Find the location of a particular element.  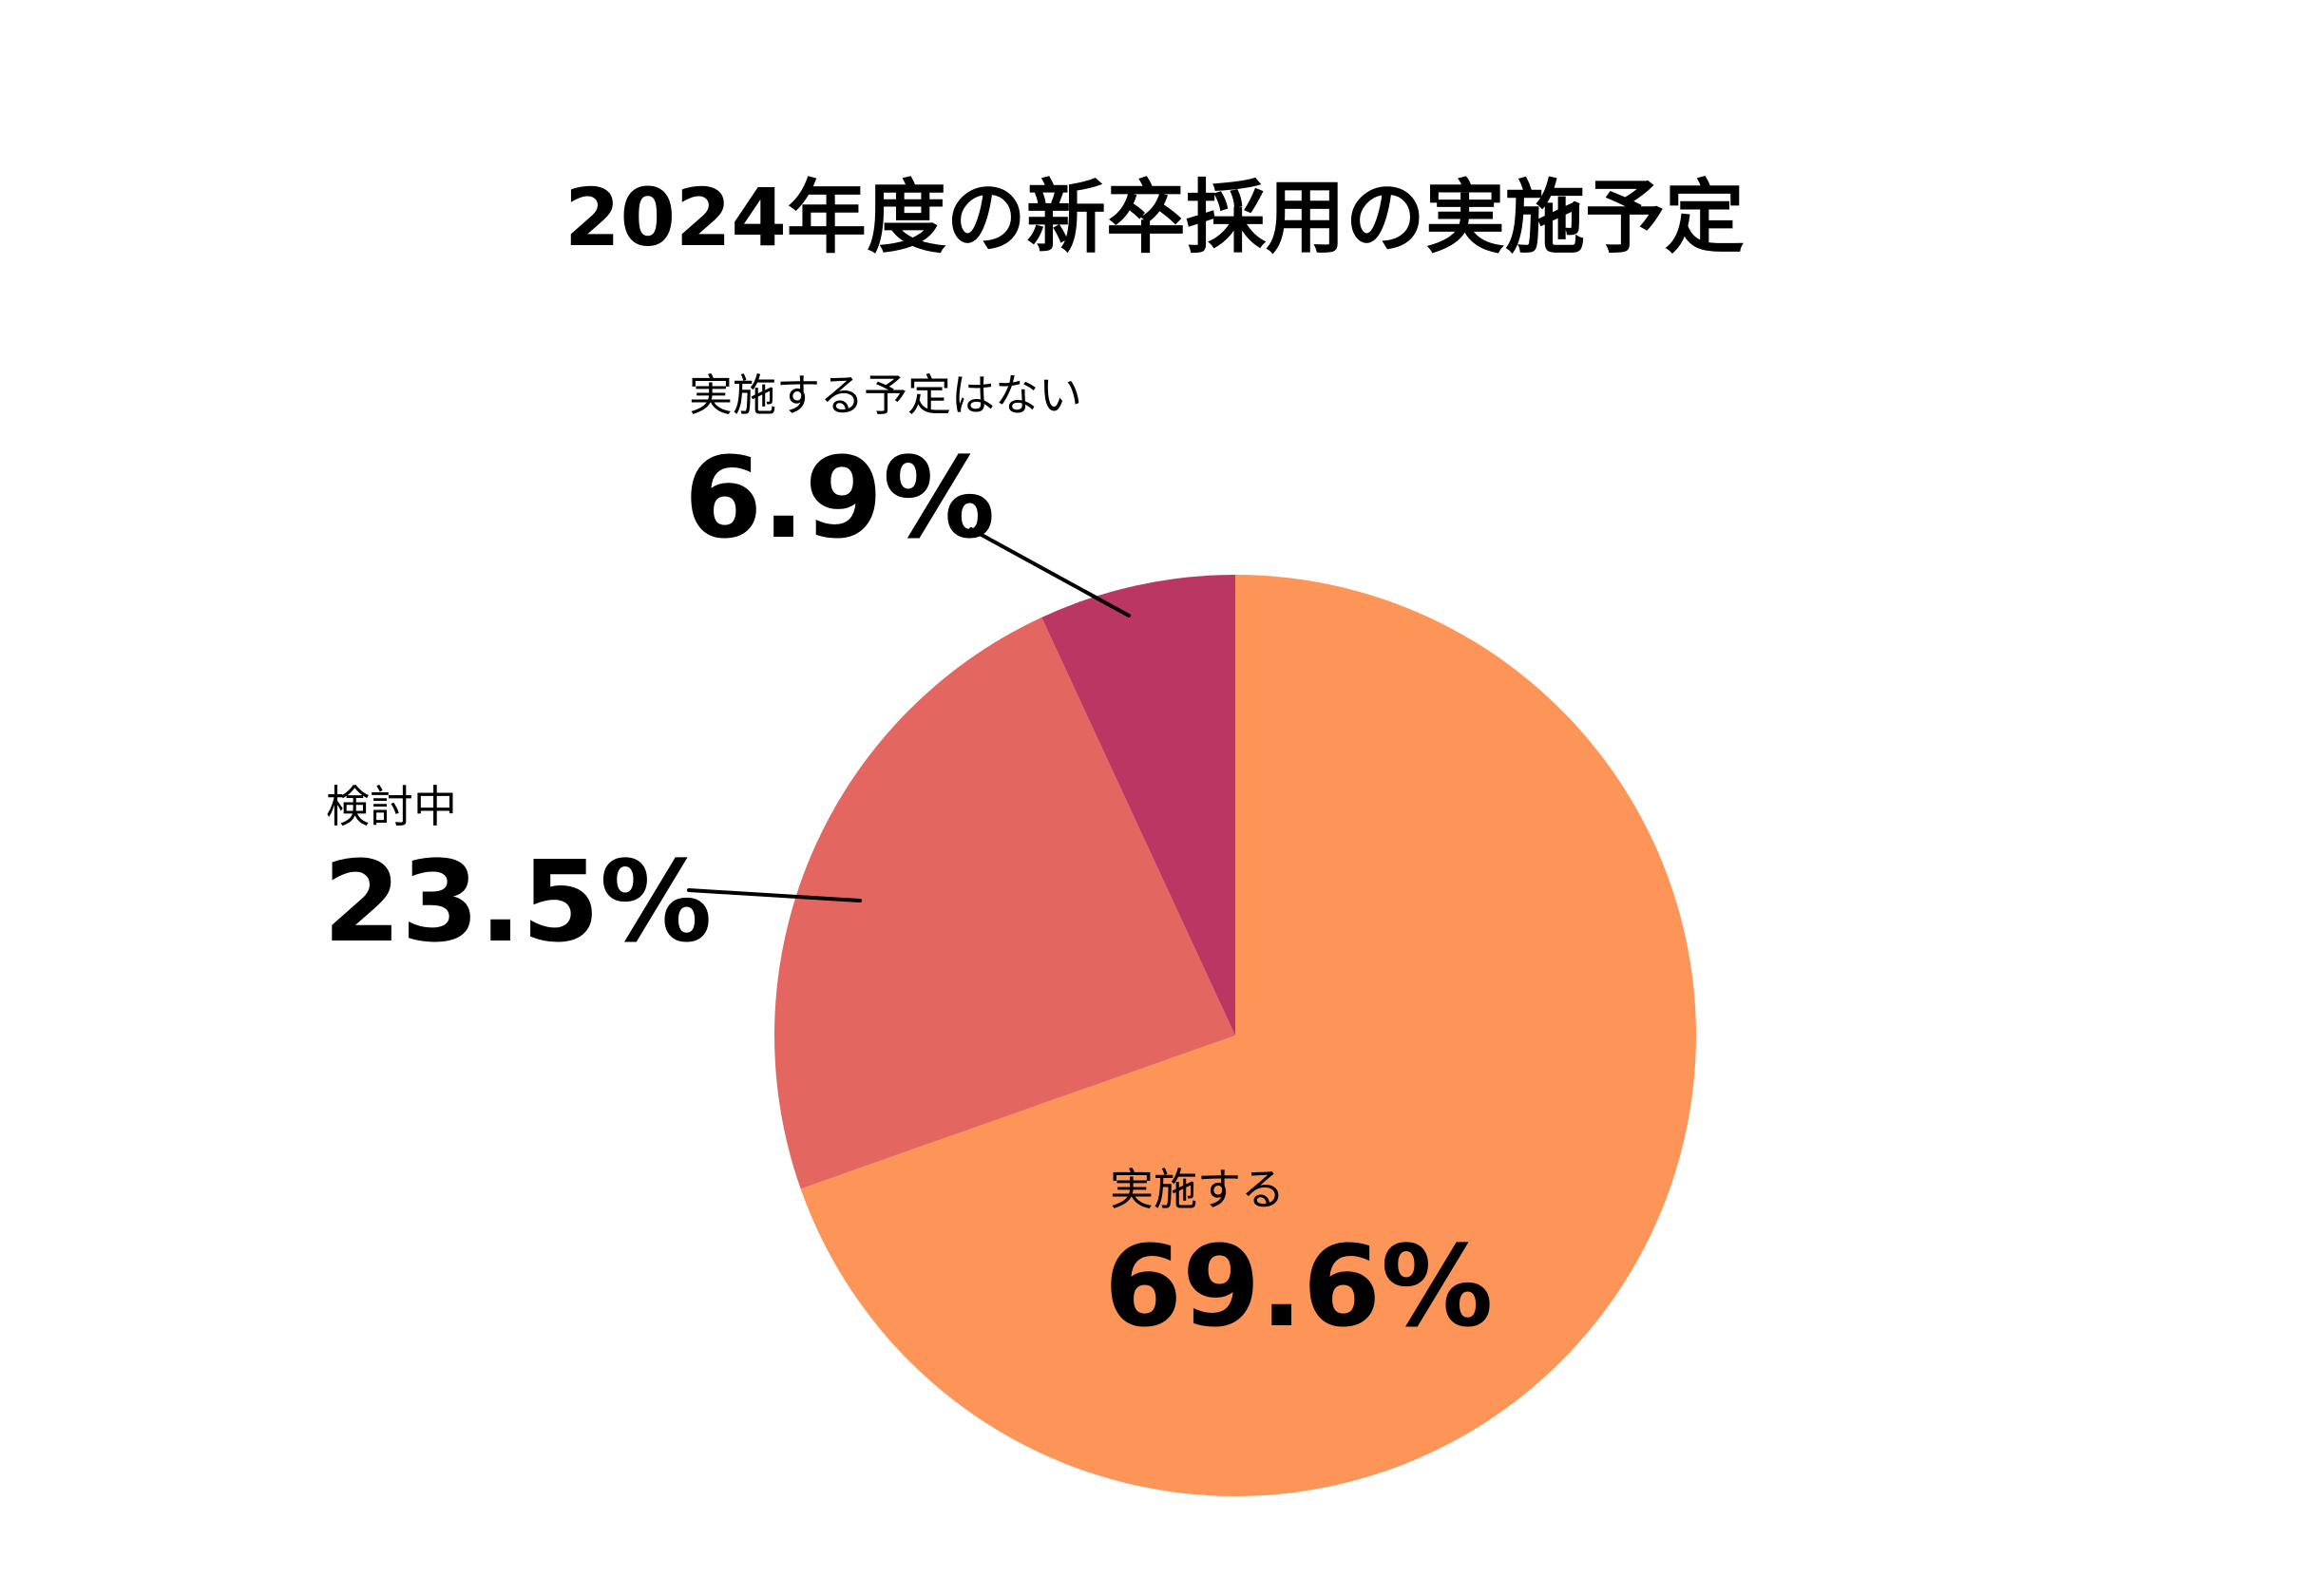

slice-value-label: 23.5% is located at coordinates (517, 901).